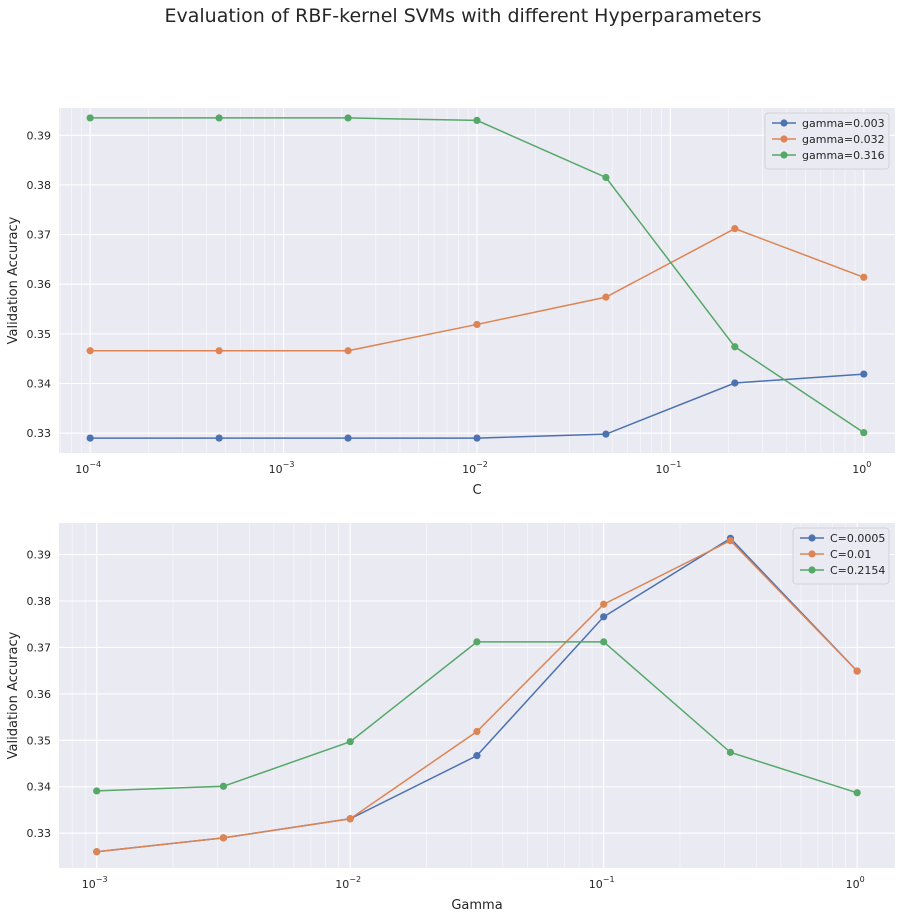  What do you see at coordinates (95, 464) in the screenshot?
I see `x-tick-exponent: −4` at bounding box center [95, 464].